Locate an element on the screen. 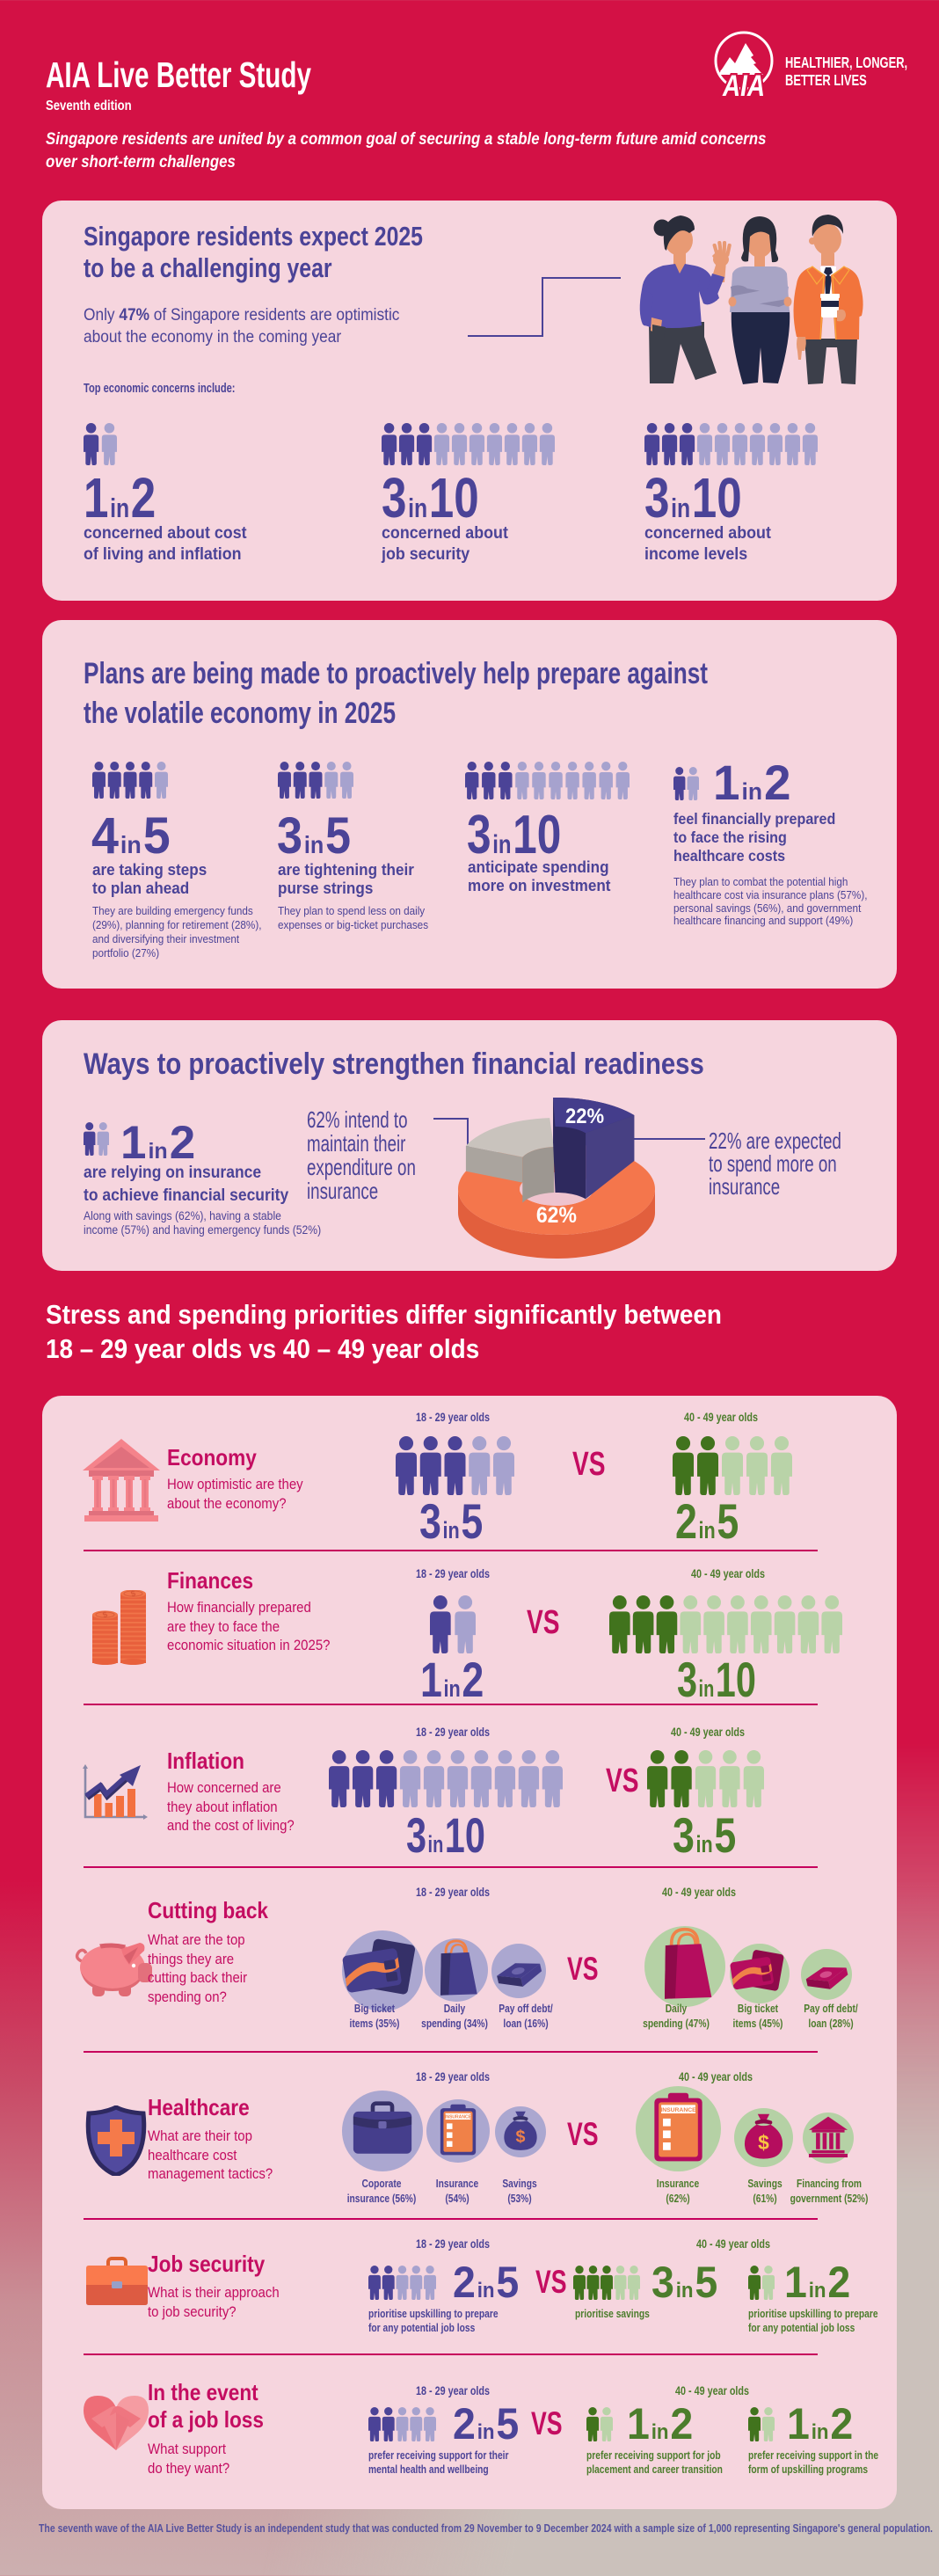 The width and height of the screenshot is (939, 2576). svg-text: AIA is located at coordinates (743, 85).